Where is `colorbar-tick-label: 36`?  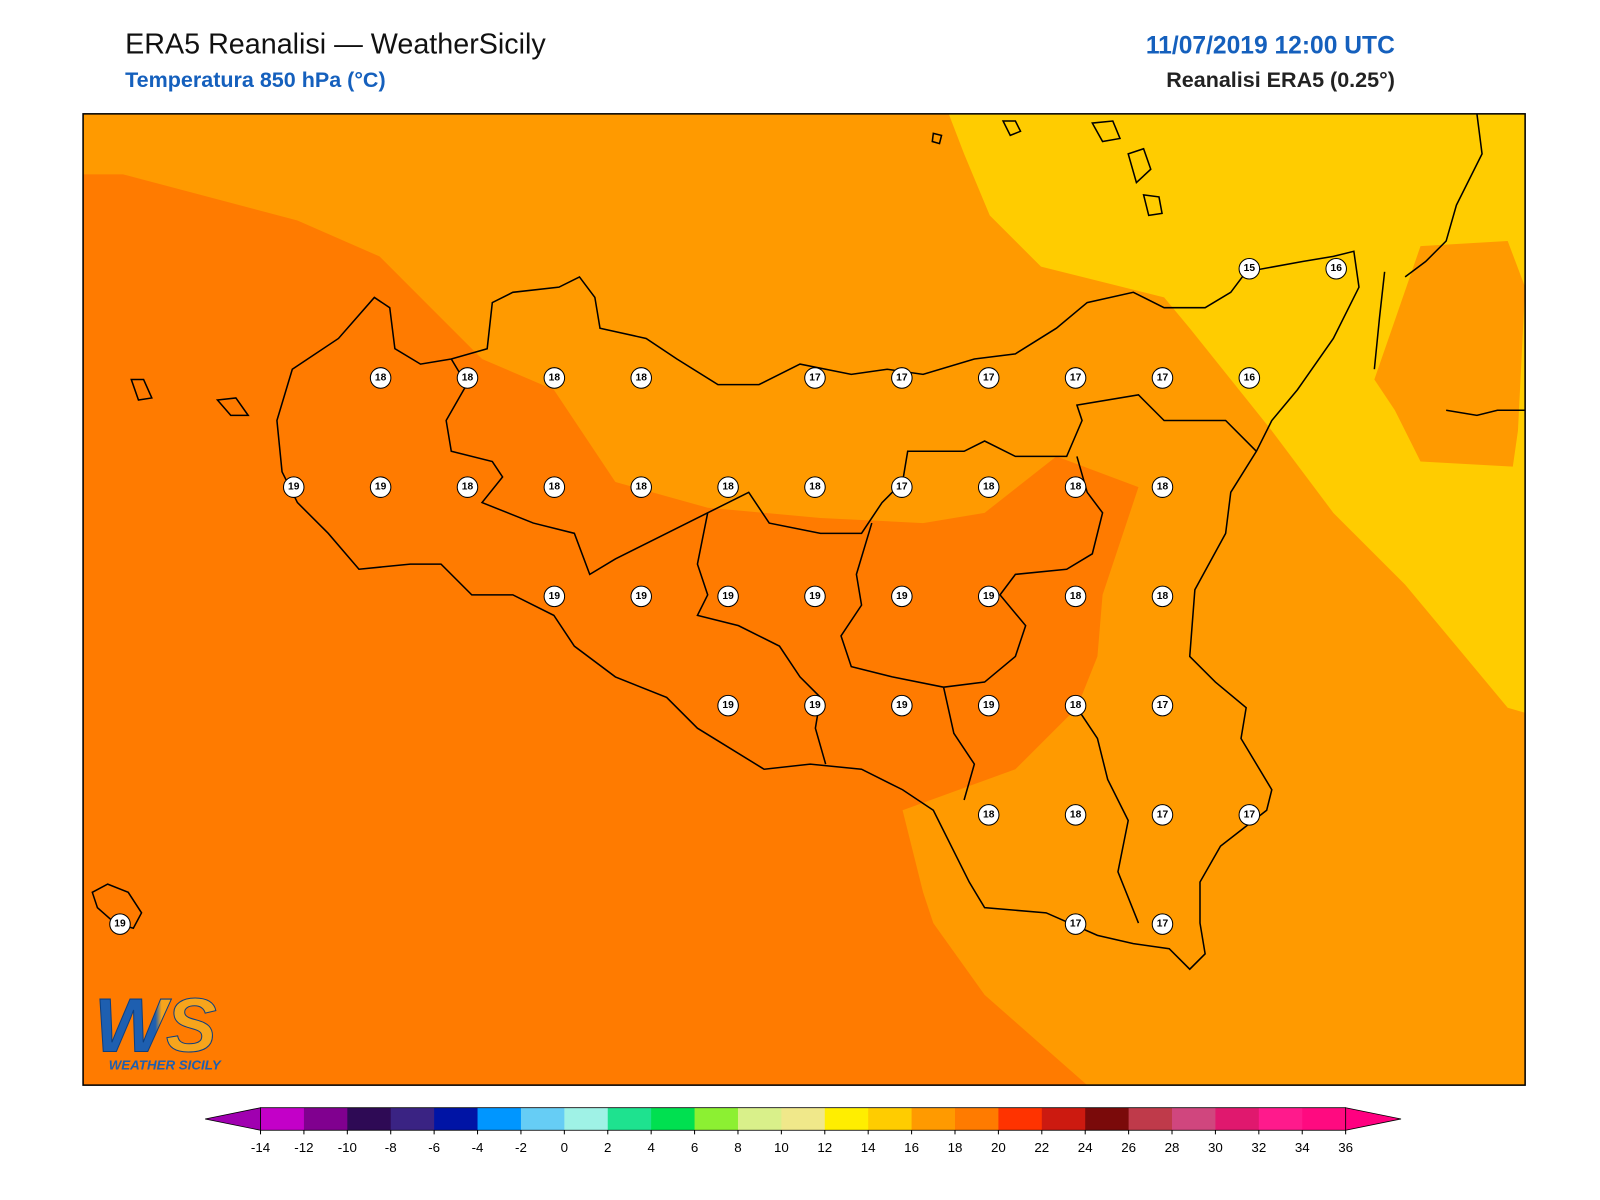
colorbar-tick-label: 36 is located at coordinates (1345, 1147).